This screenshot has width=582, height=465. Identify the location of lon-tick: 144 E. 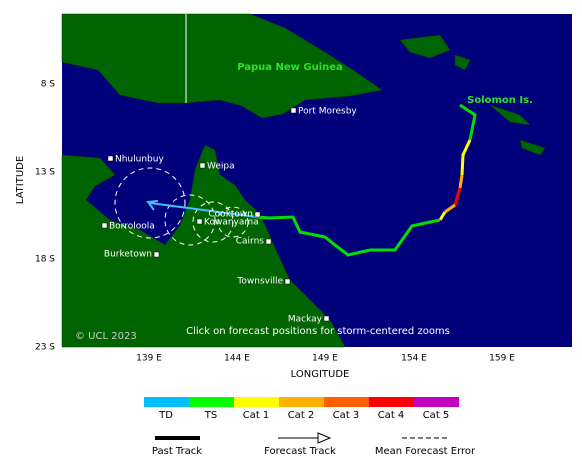
(237, 359).